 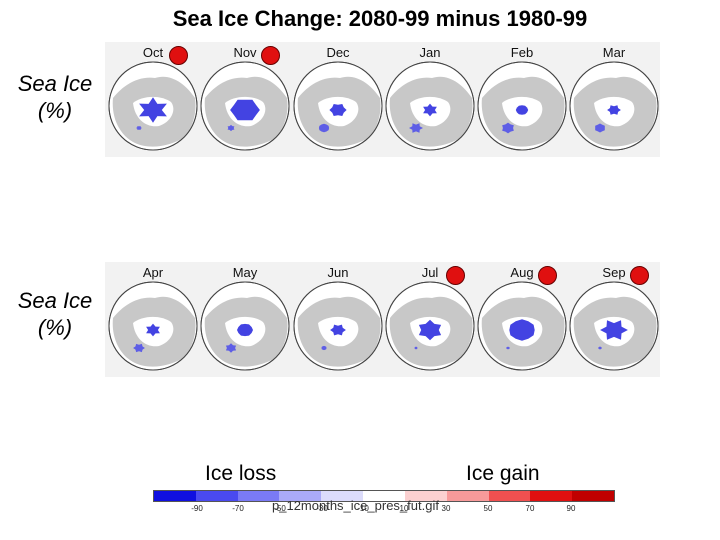 What do you see at coordinates (380, 18) in the screenshot?
I see `page-title: Sea Ice Change: 2080-99 minus 1980-99` at bounding box center [380, 18].